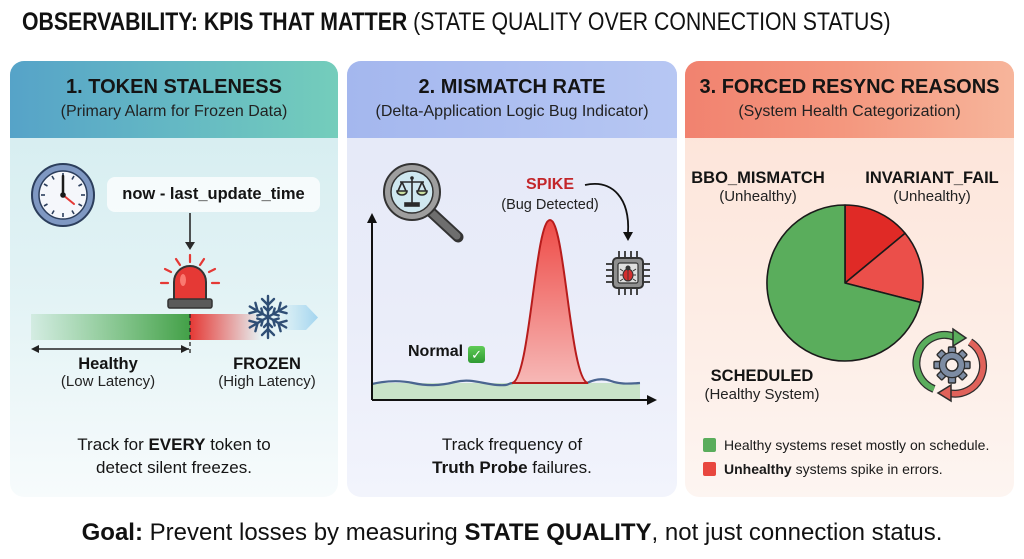 This screenshot has width=1024, height=559. I want to click on pie-slice-invariant-fail, so click(884, 268).